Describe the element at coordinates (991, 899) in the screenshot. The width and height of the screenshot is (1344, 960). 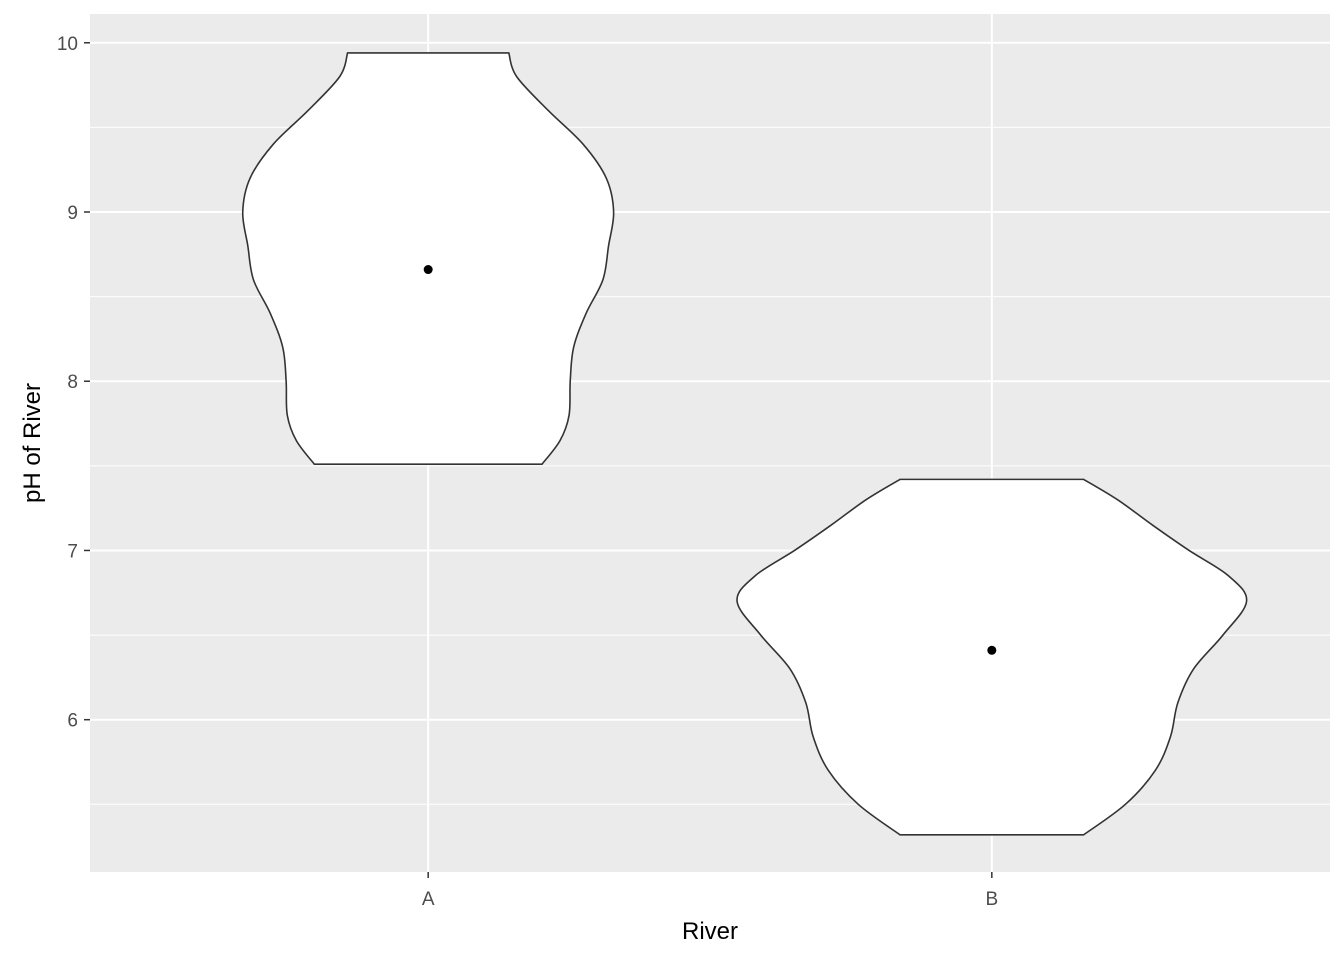
I see `x-tick-label-B: B` at that location.